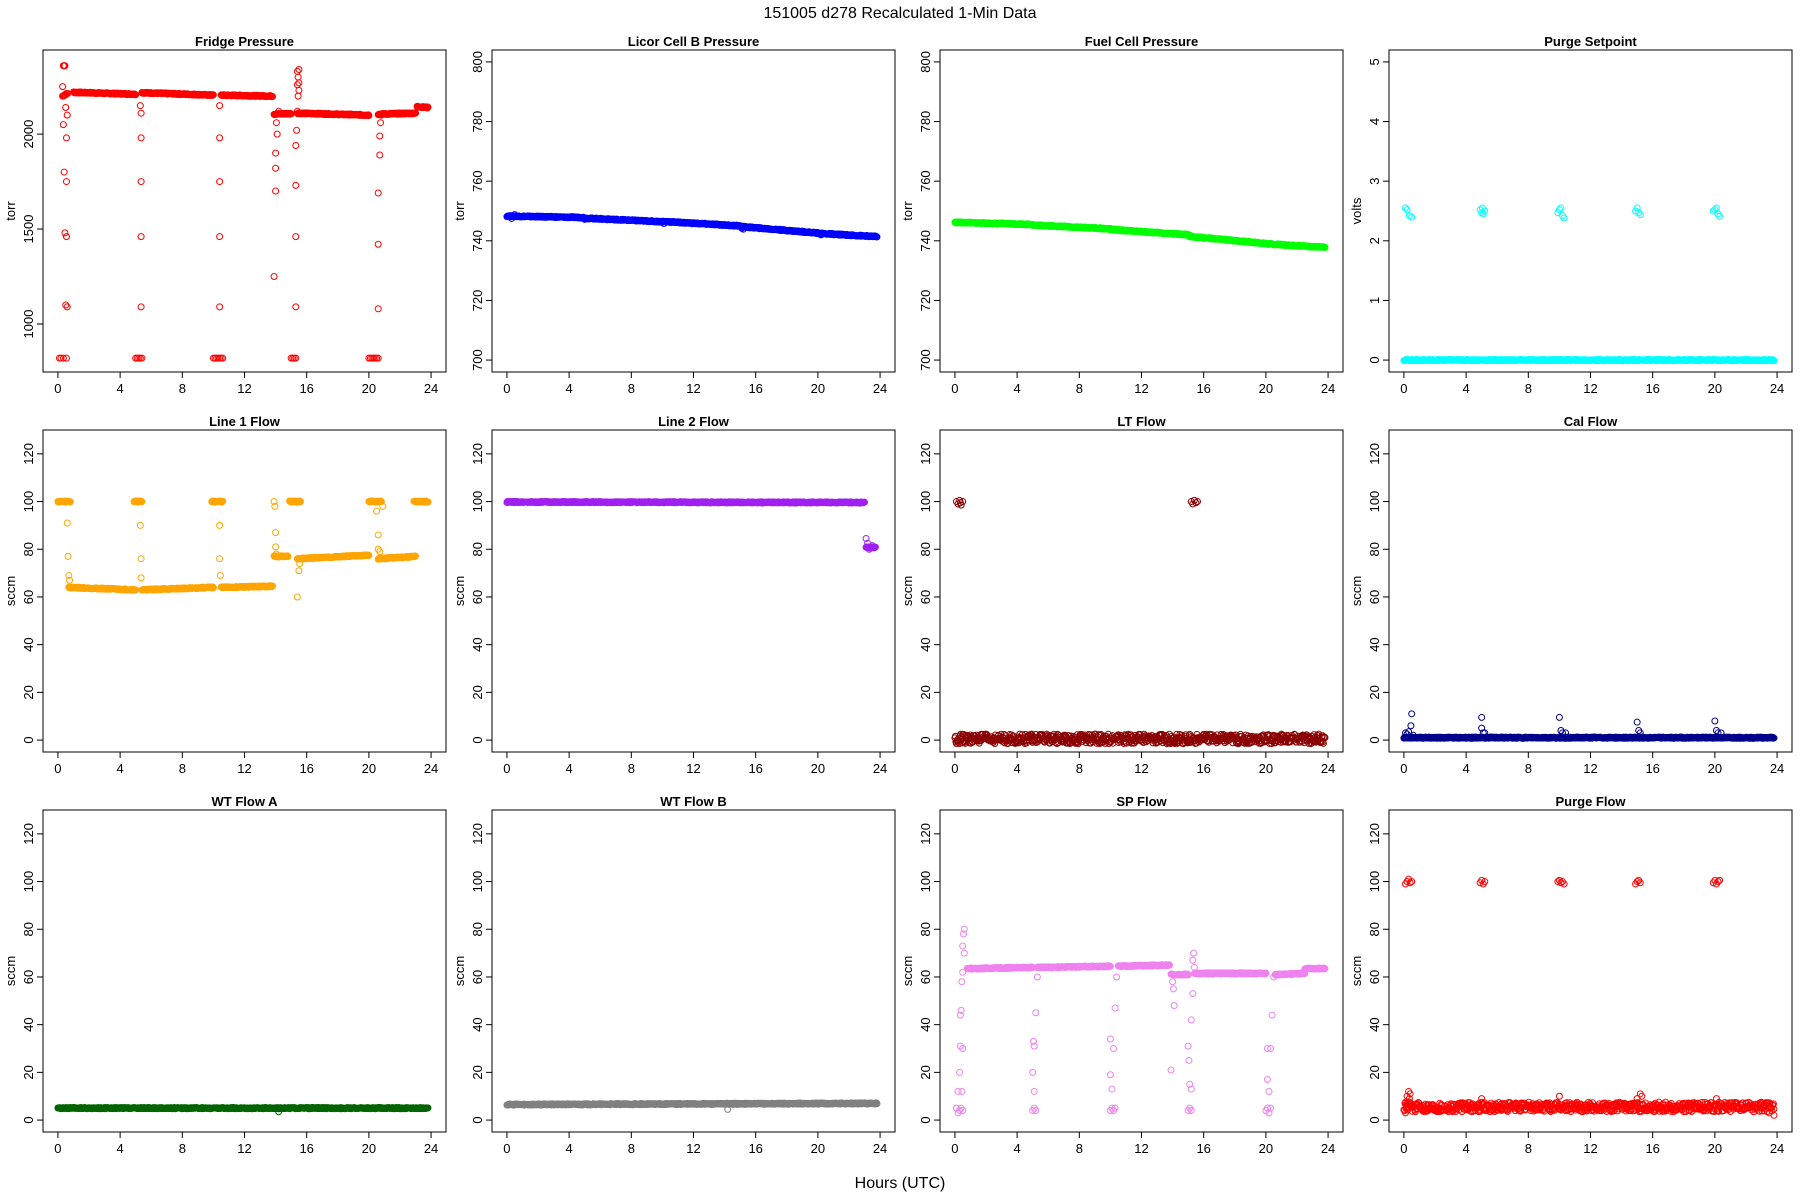  Describe the element at coordinates (28, 502) in the screenshot. I see `y-tick-label: 100` at that location.